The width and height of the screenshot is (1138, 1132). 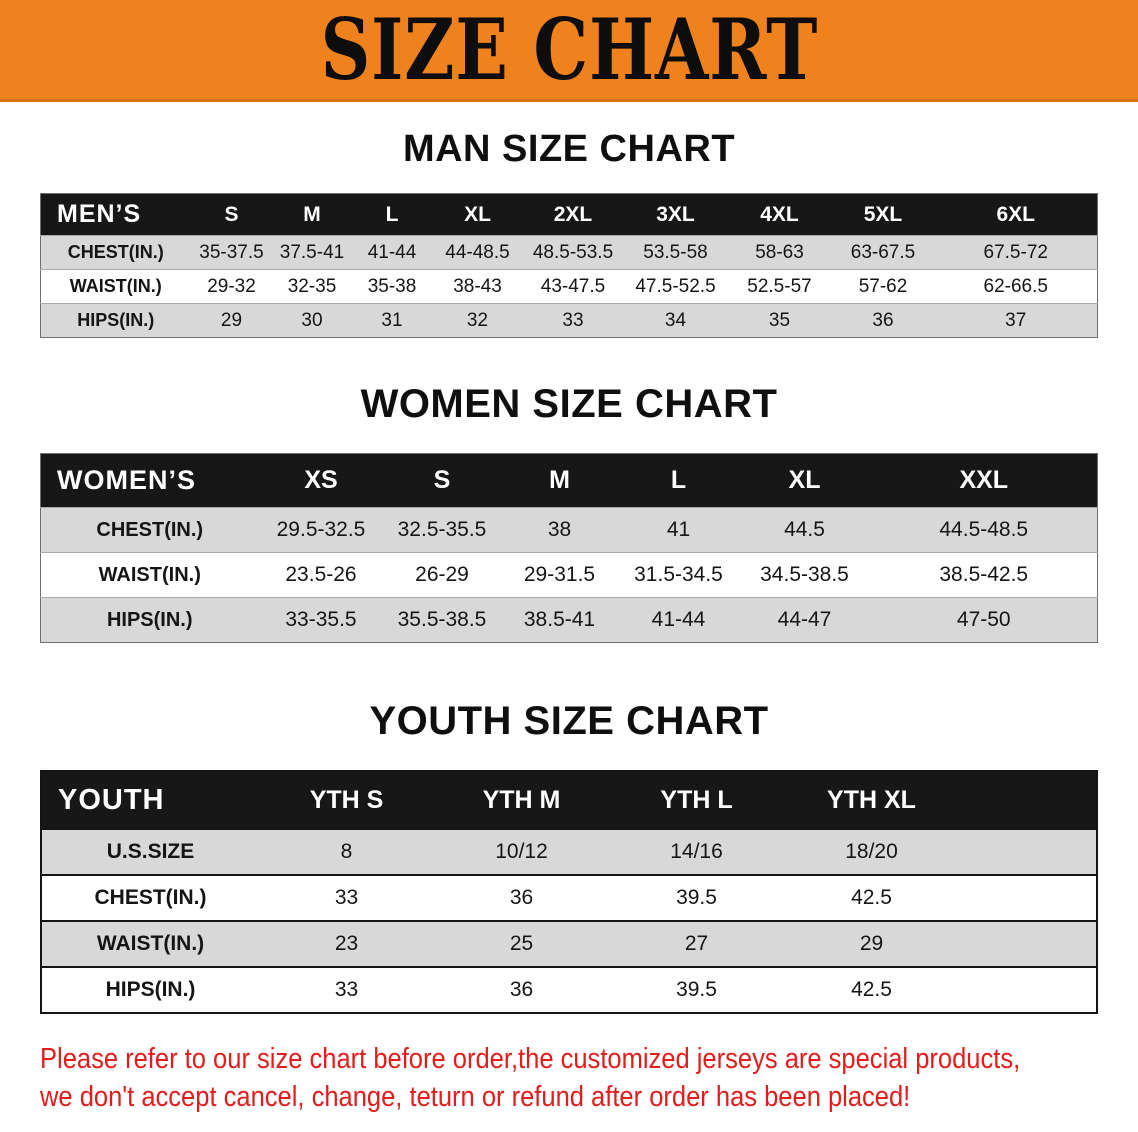 I want to click on value-cell: 38-43, so click(x=477, y=286).